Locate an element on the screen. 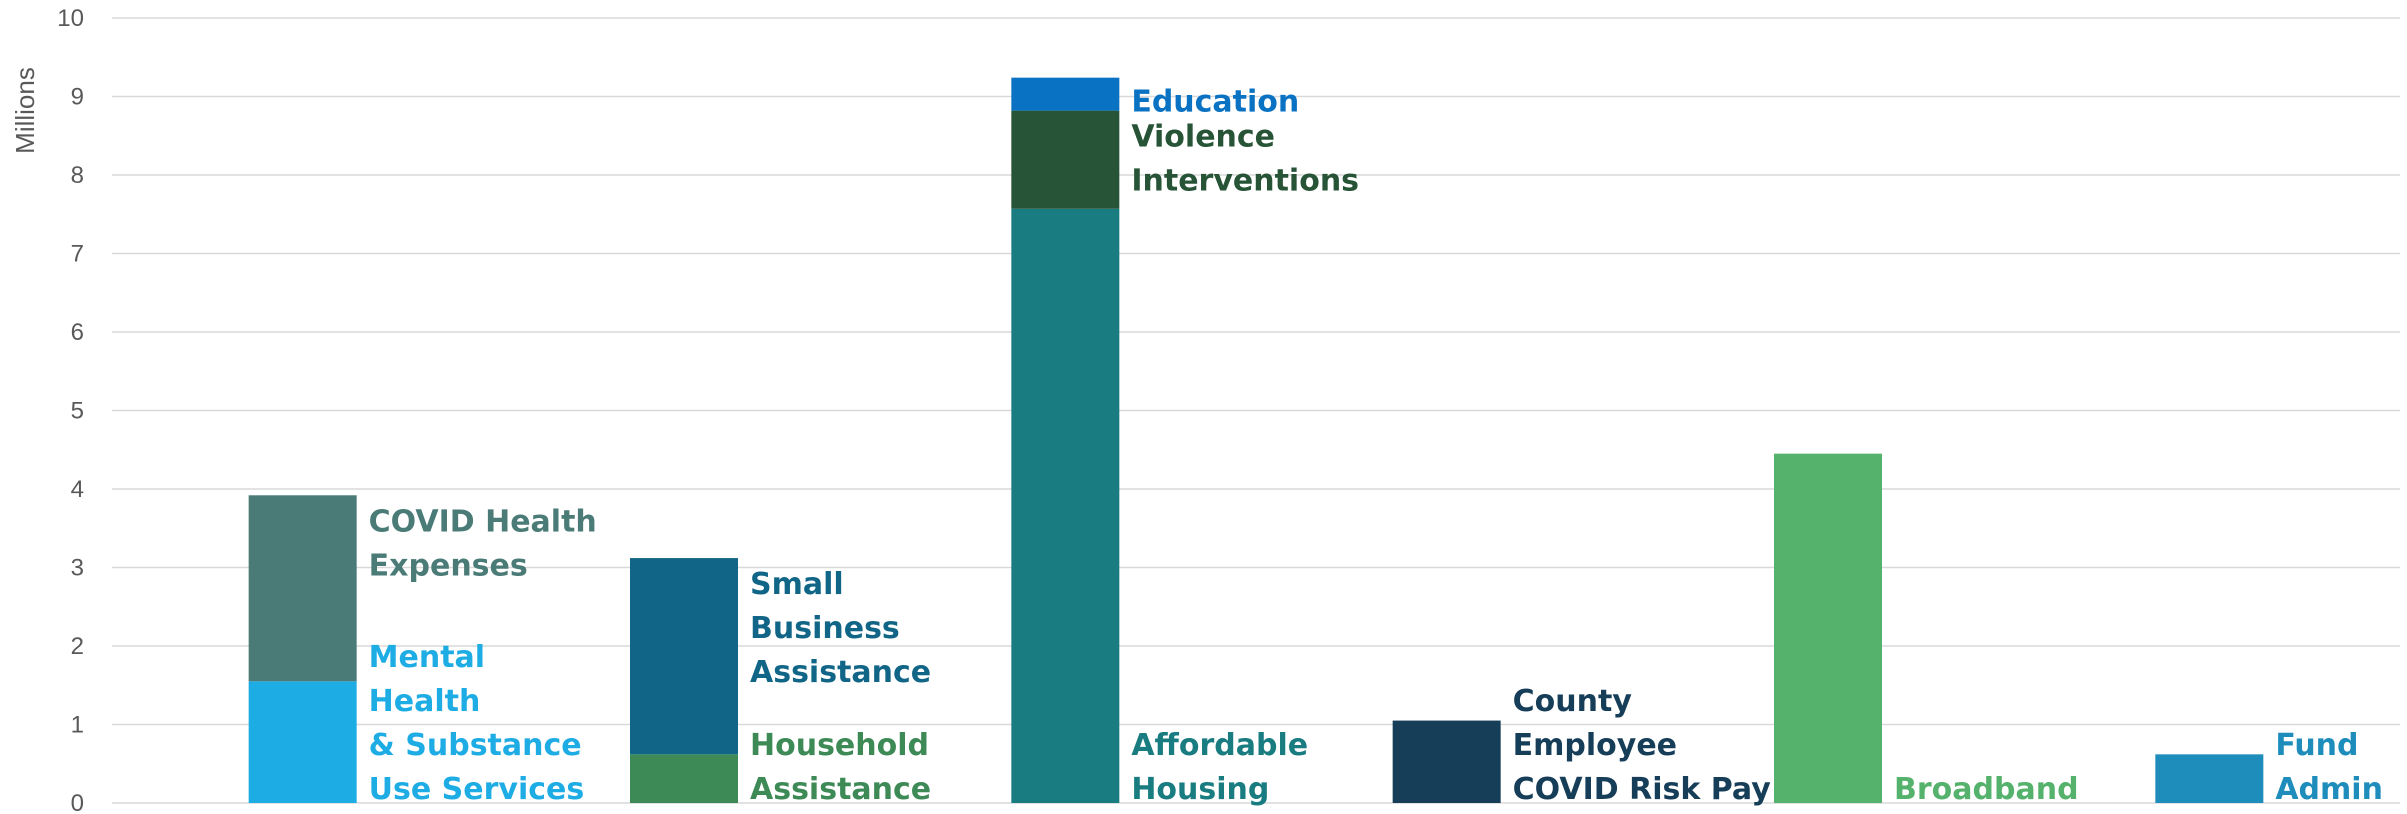  segment-label-line: Expenses is located at coordinates (448, 565).